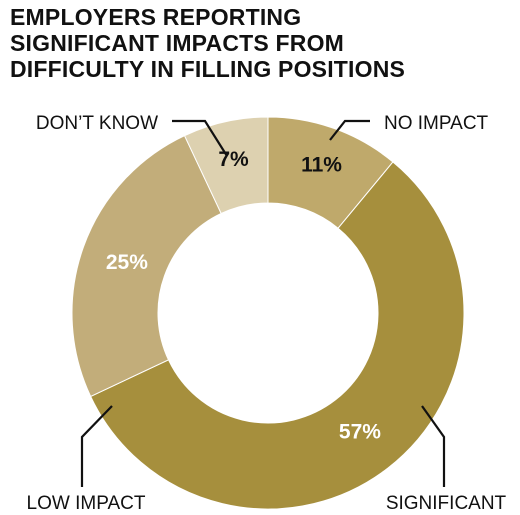 The width and height of the screenshot is (520, 515). Describe the element at coordinates (349, 130) in the screenshot. I see `leader-line-no-impact` at that location.